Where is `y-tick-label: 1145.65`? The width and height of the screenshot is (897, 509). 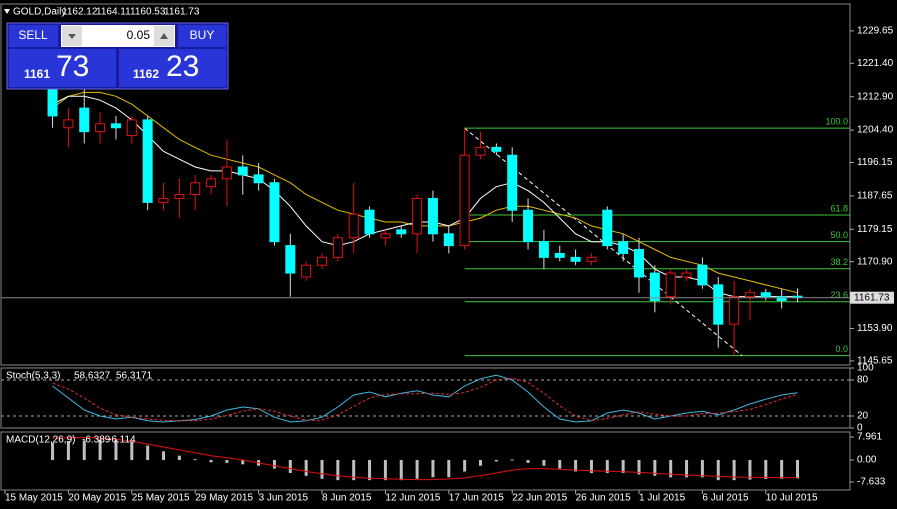 y-tick-label: 1145.65 is located at coordinates (875, 361).